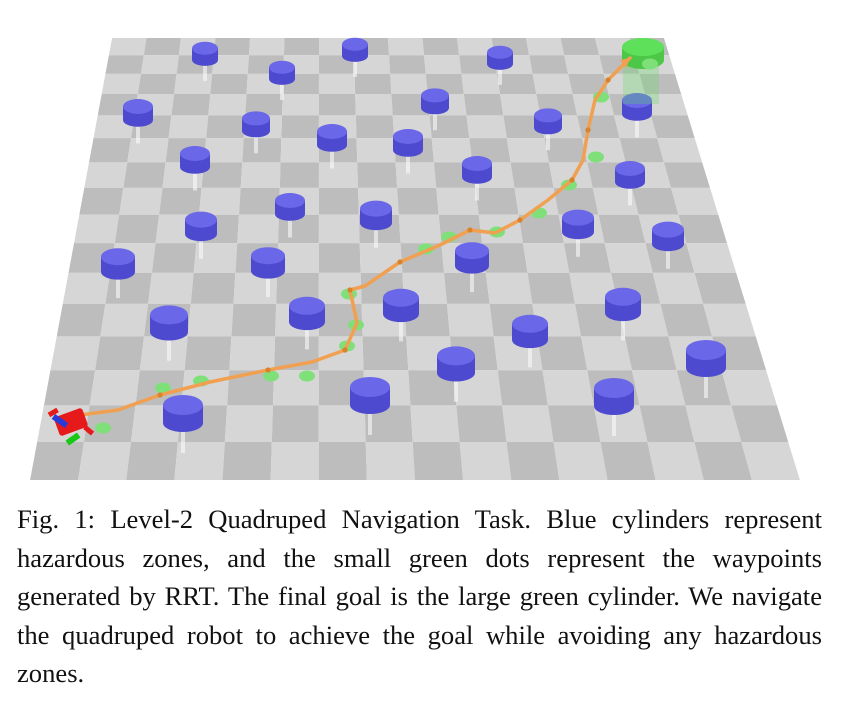  Describe the element at coordinates (73, 439) in the screenshot. I see `robot-axis-green` at that location.